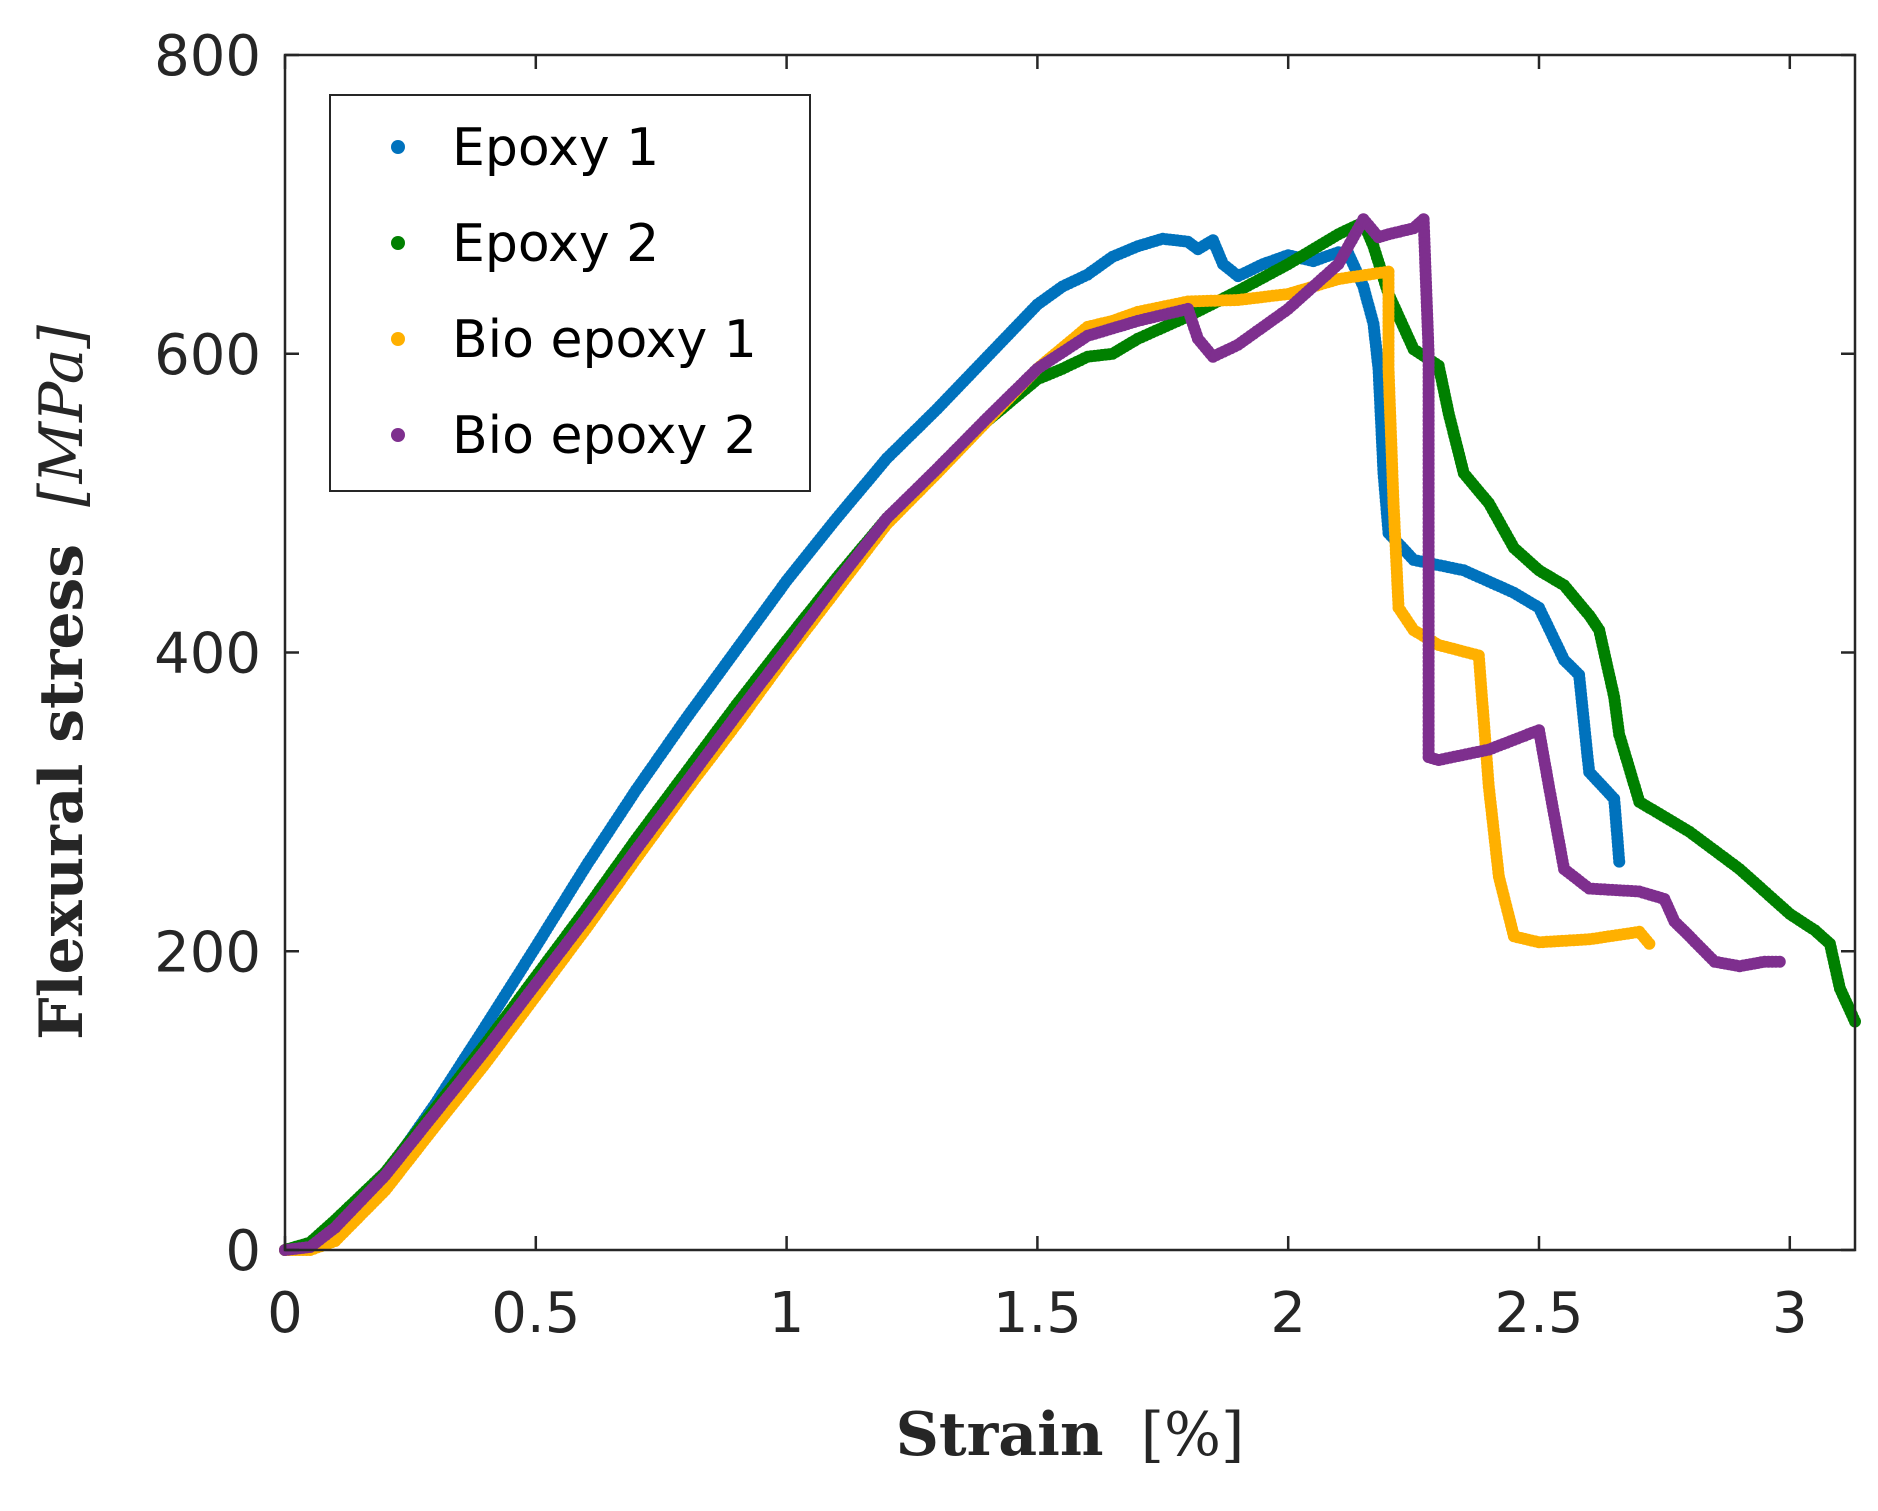 The width and height of the screenshot is (1878, 1511). Describe the element at coordinates (62, 416) in the screenshot. I see `y-axis-title-unit: [MPa]` at that location.